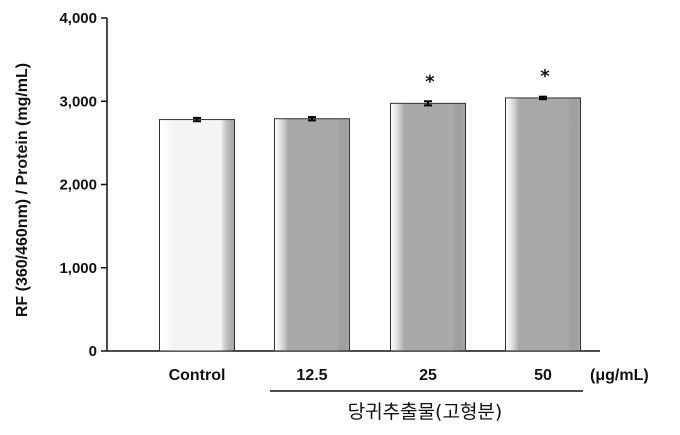  I want to click on y-tick-label: 3,000, so click(78, 101).